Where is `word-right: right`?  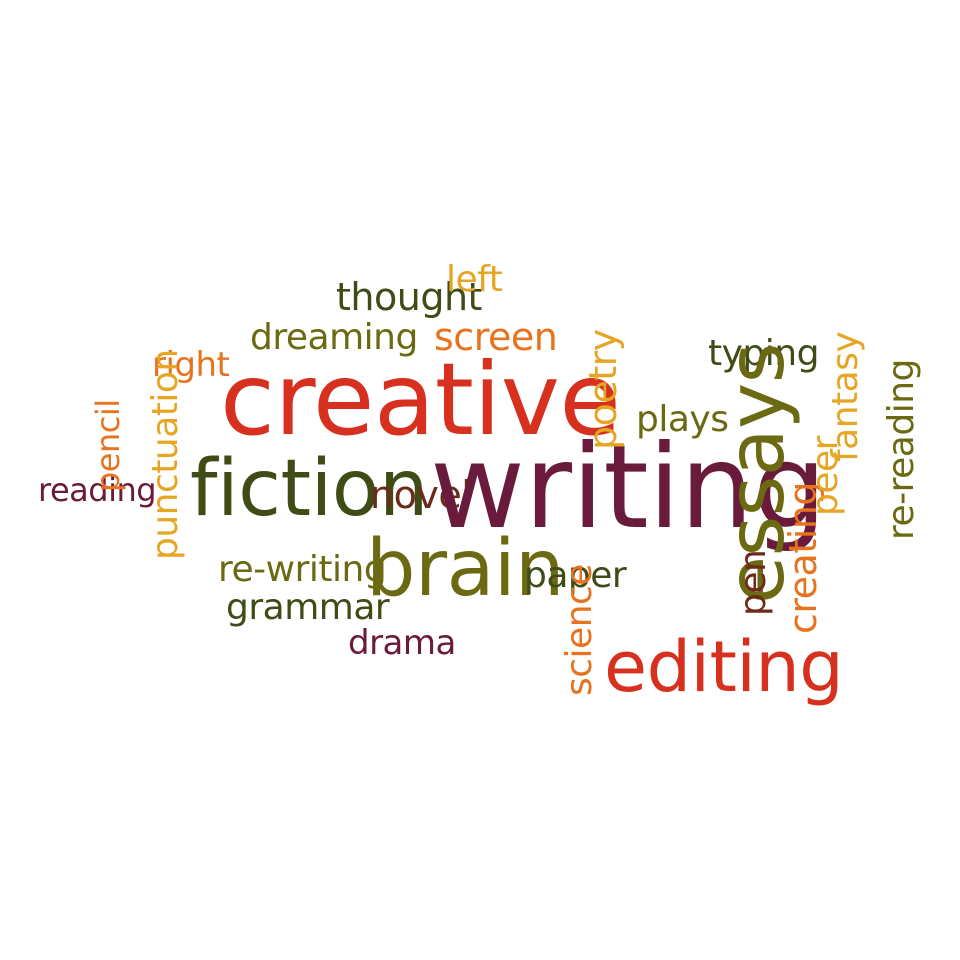 word-right: right is located at coordinates (191, 365).